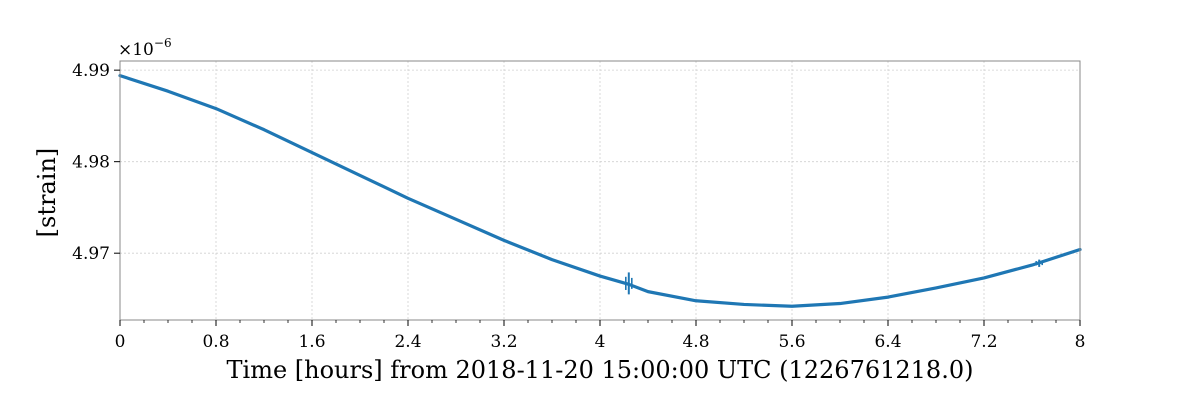  What do you see at coordinates (311, 342) in the screenshot?
I see `x-tick-label: 1.6` at bounding box center [311, 342].